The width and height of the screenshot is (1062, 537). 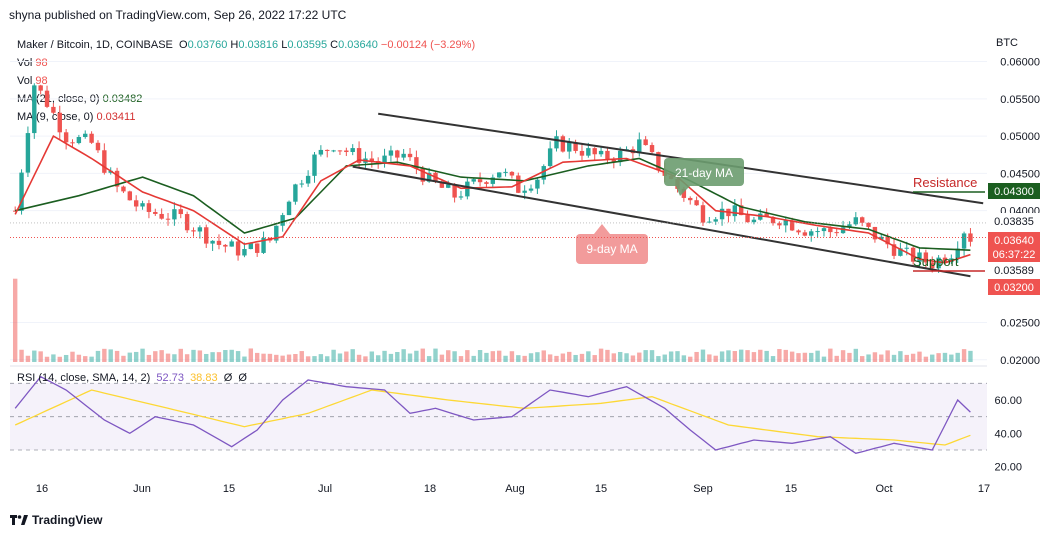 I want to click on brand-name: TradingView, so click(x=67, y=520).